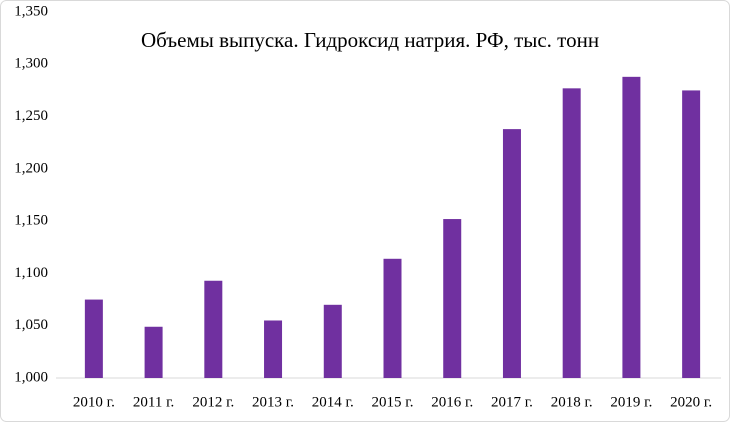 The image size is (730, 422). What do you see at coordinates (31, 116) in the screenshot?
I see `y-tick-label: 1,250` at bounding box center [31, 116].